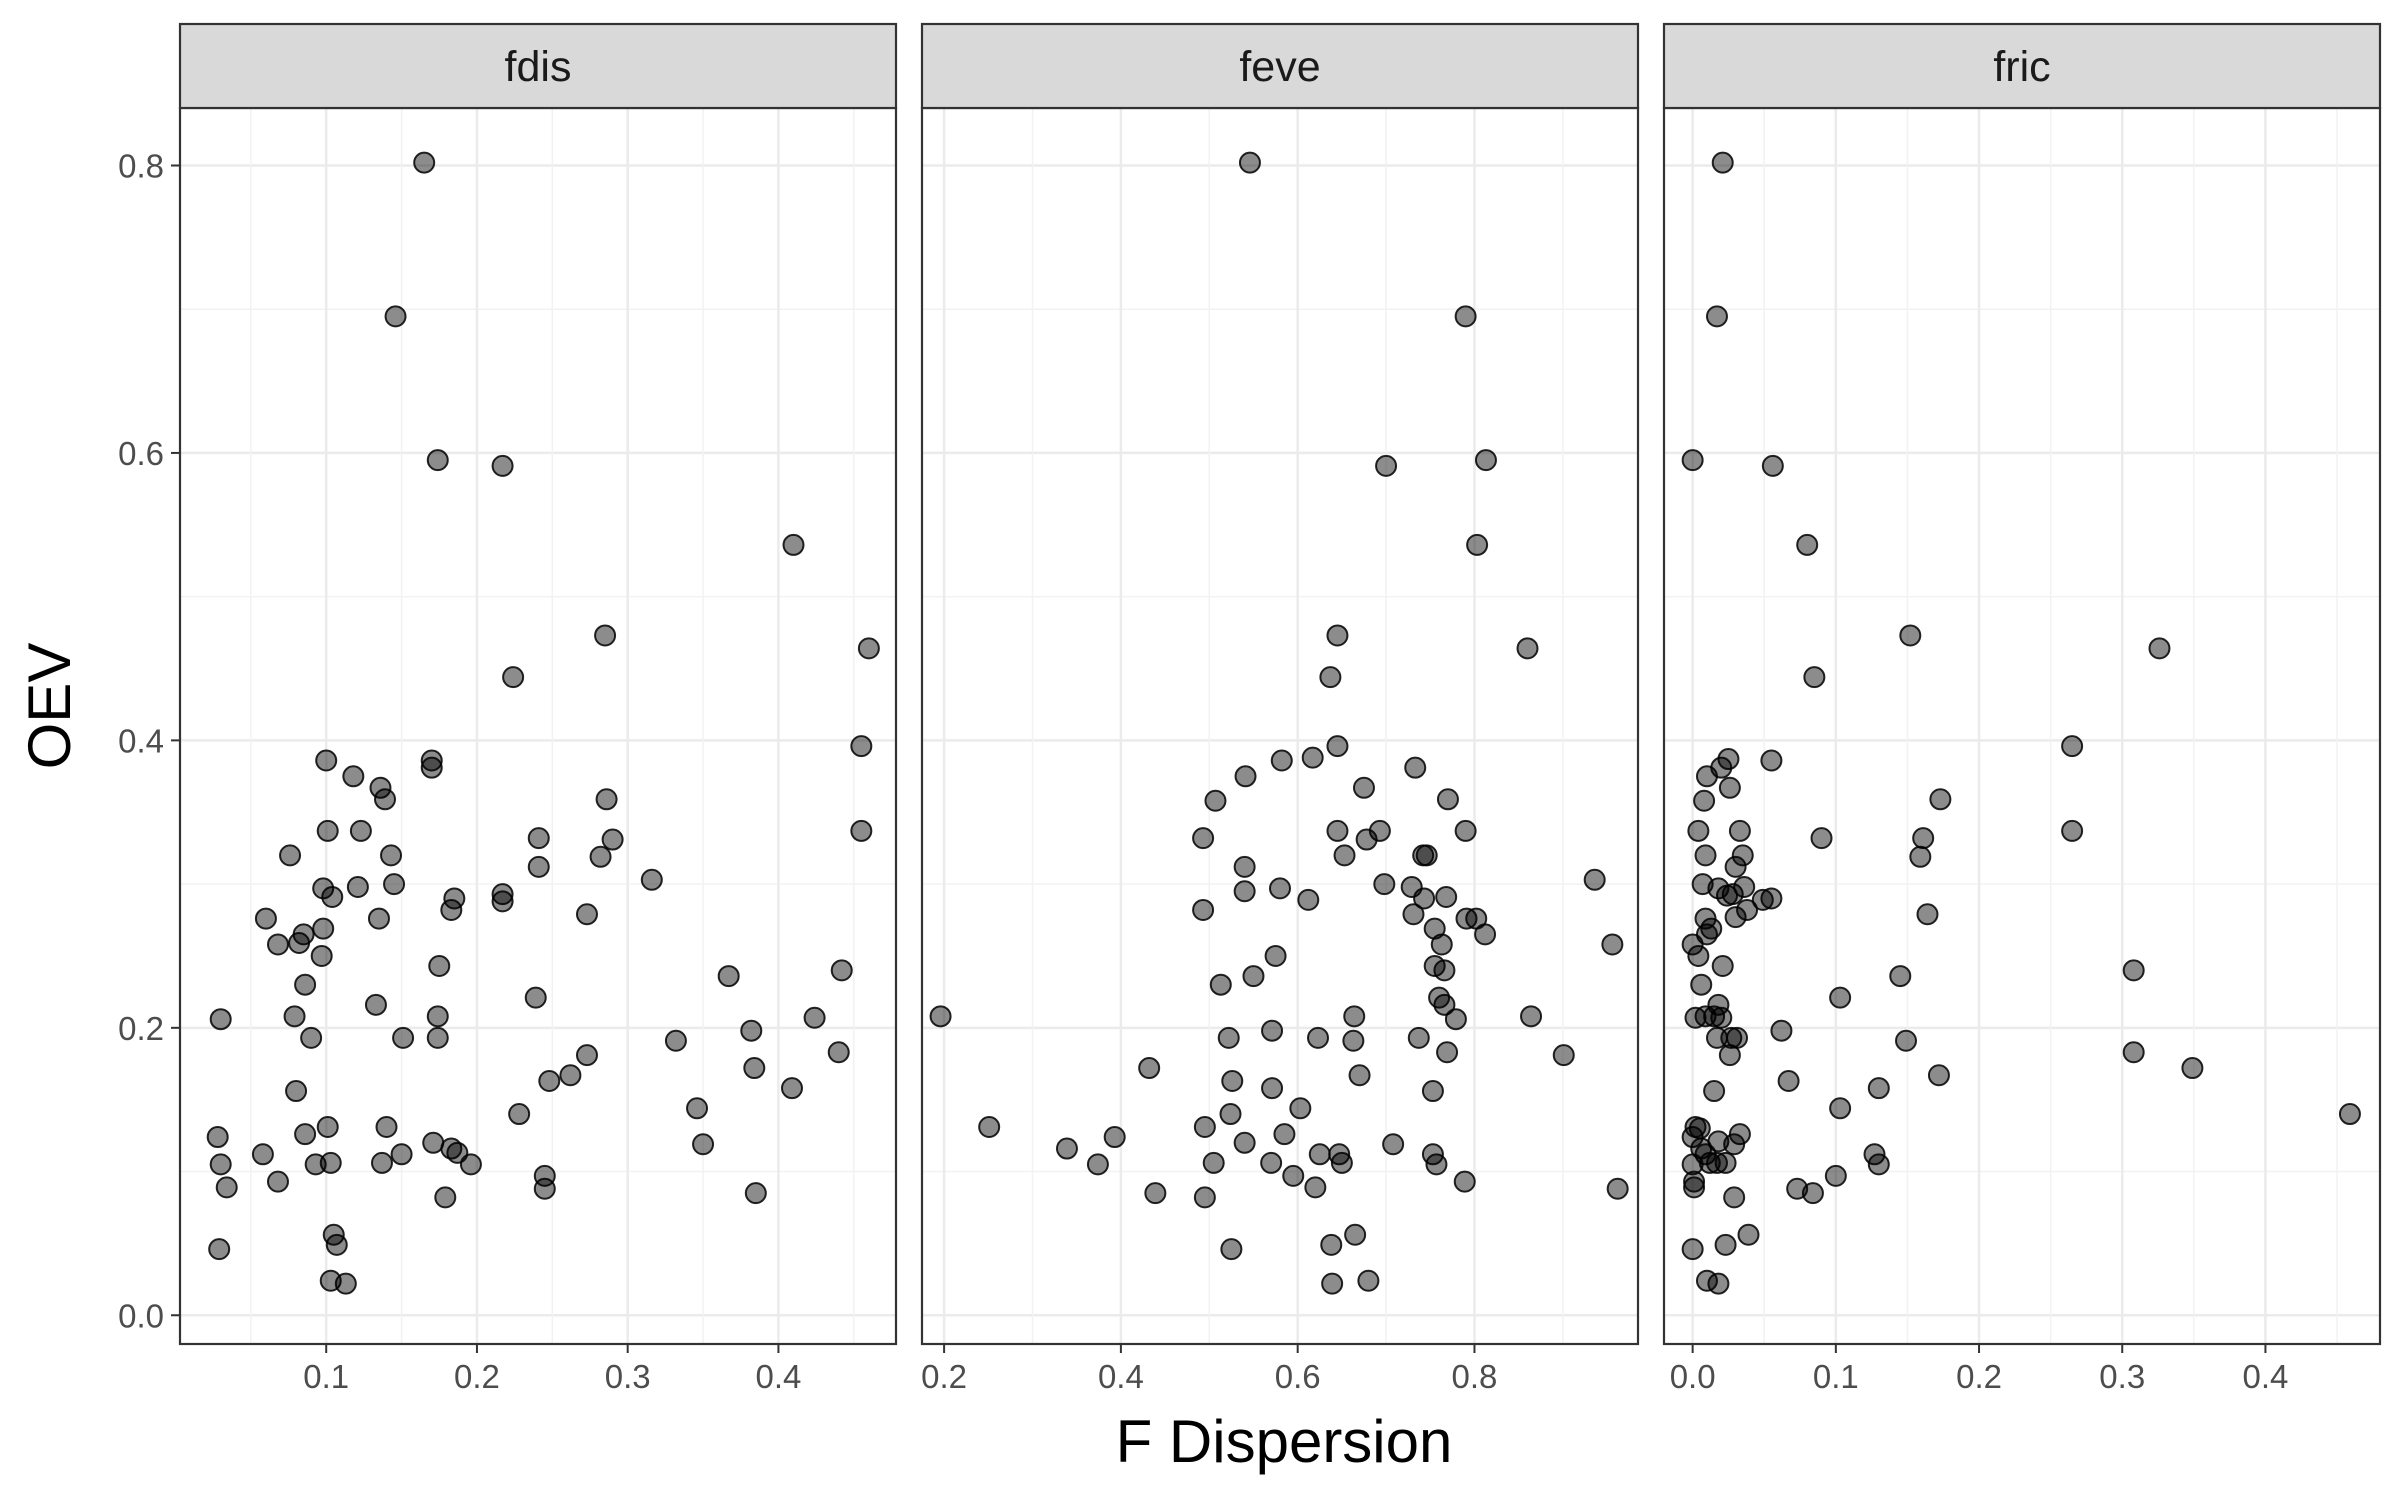 This screenshot has width=2400, height=1500. Describe the element at coordinates (1693, 1376) in the screenshot. I see `x-tick-label: 0.0` at that location.